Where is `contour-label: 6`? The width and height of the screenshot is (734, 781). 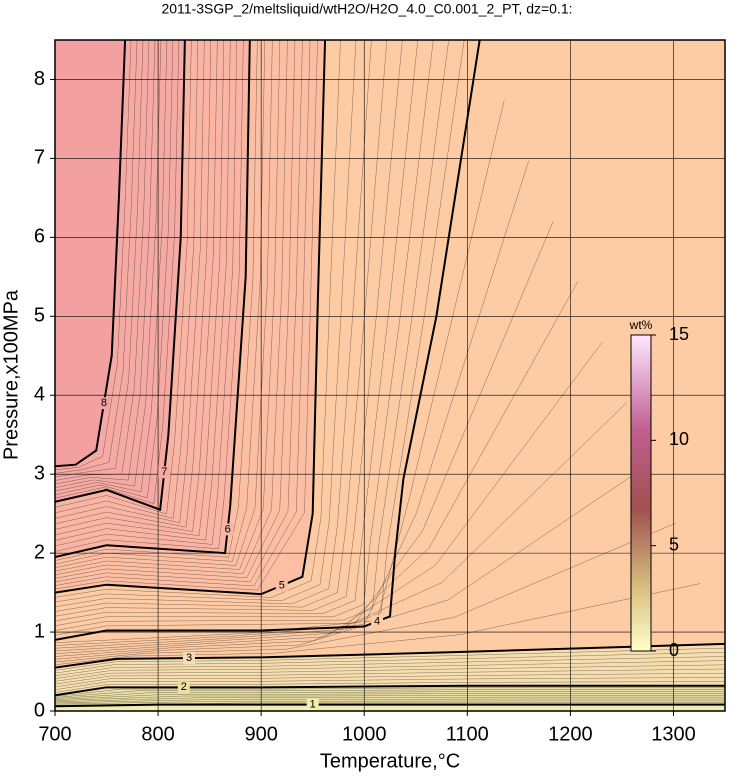
contour-label: 6 is located at coordinates (228, 529).